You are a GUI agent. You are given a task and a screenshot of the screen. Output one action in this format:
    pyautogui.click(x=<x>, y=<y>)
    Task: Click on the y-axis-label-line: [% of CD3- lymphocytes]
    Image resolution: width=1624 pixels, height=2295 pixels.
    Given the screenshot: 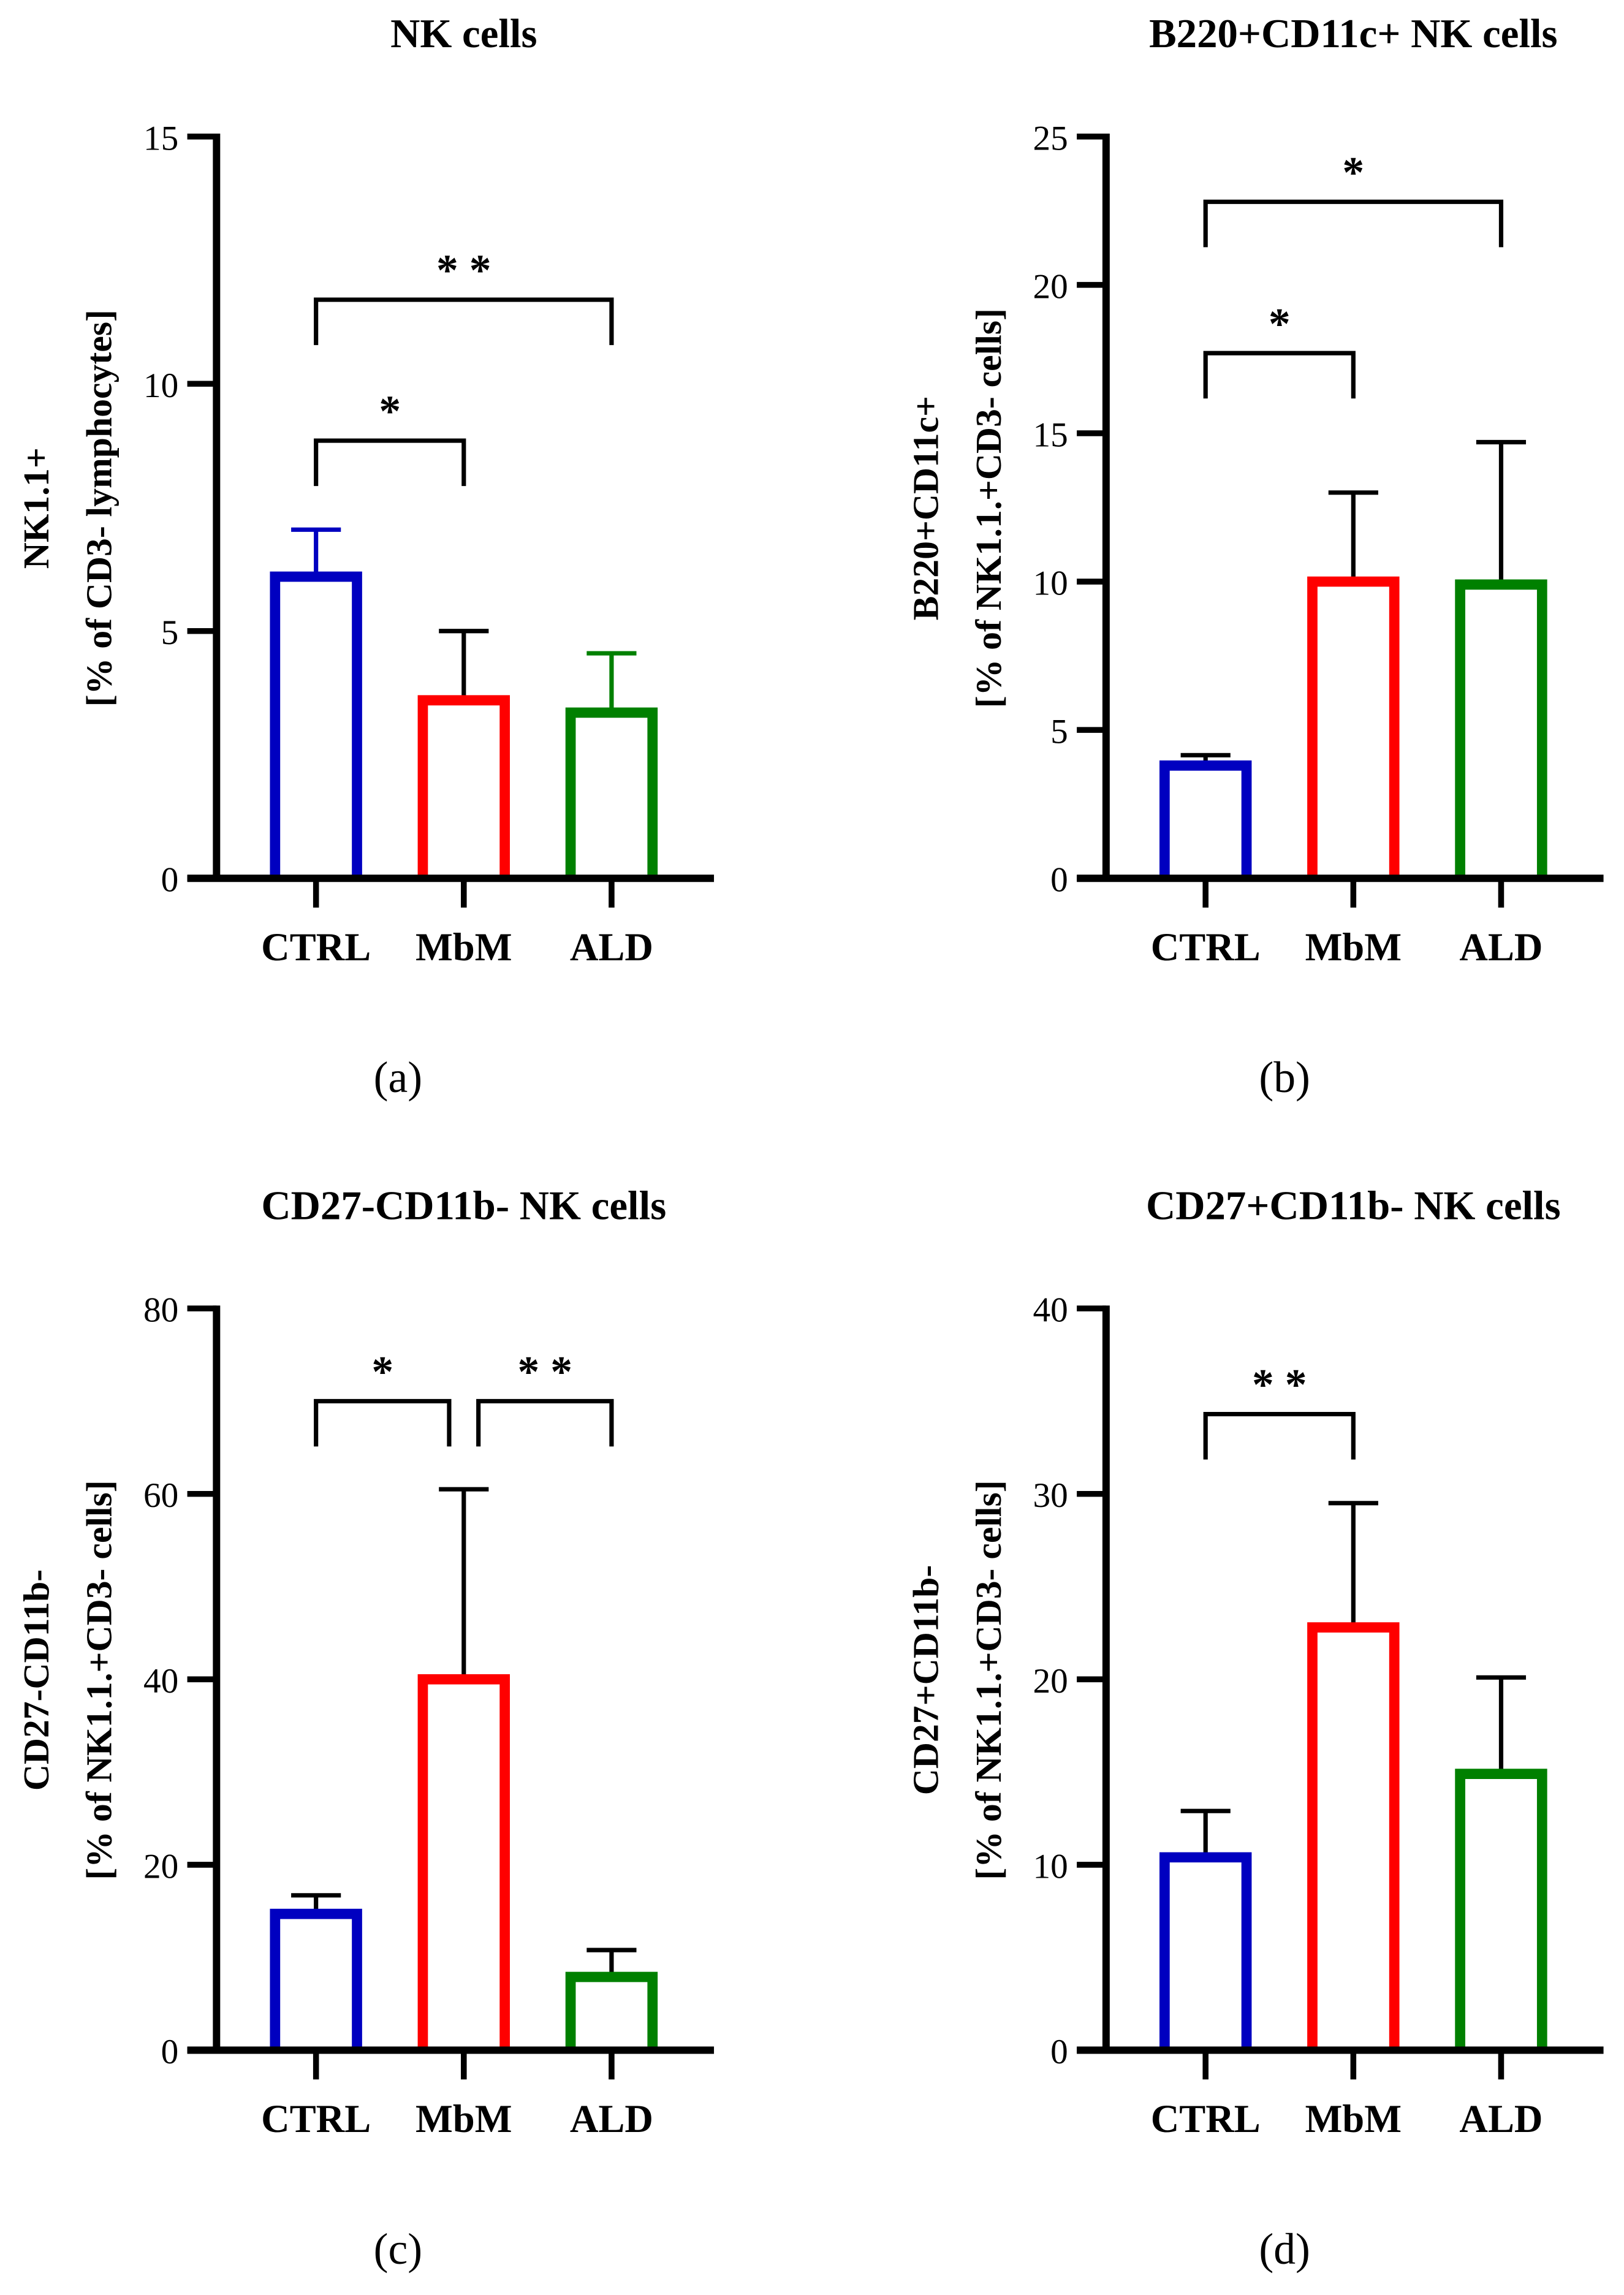 What is the action you would take?
    pyautogui.click(x=98, y=508)
    